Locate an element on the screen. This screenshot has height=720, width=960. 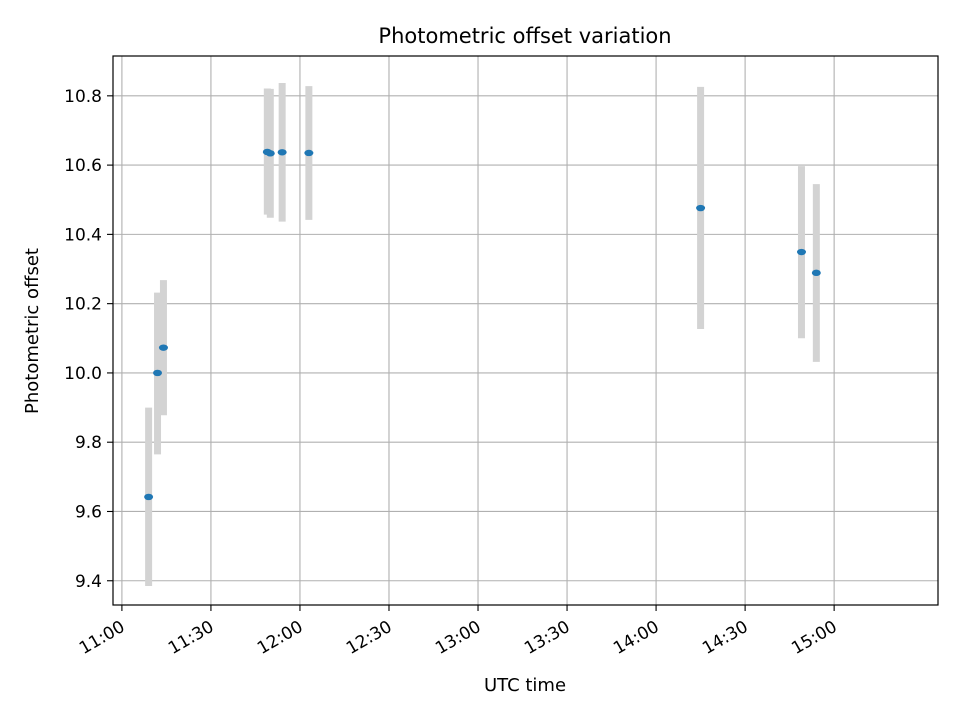
chart-title: Photometric offset variation is located at coordinates (524, 36).